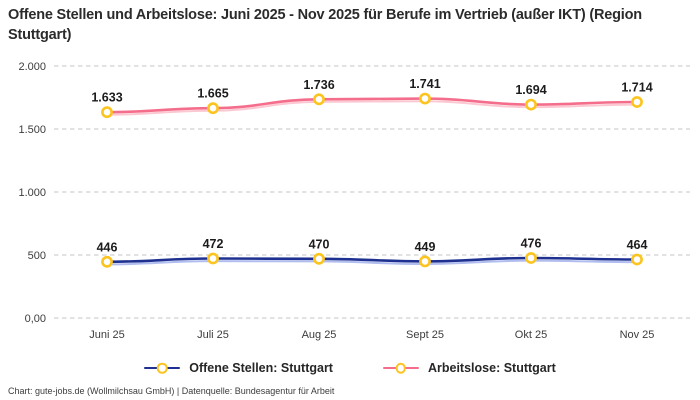 The image size is (700, 400). I want to click on data-point-label: 1.741, so click(424, 84).